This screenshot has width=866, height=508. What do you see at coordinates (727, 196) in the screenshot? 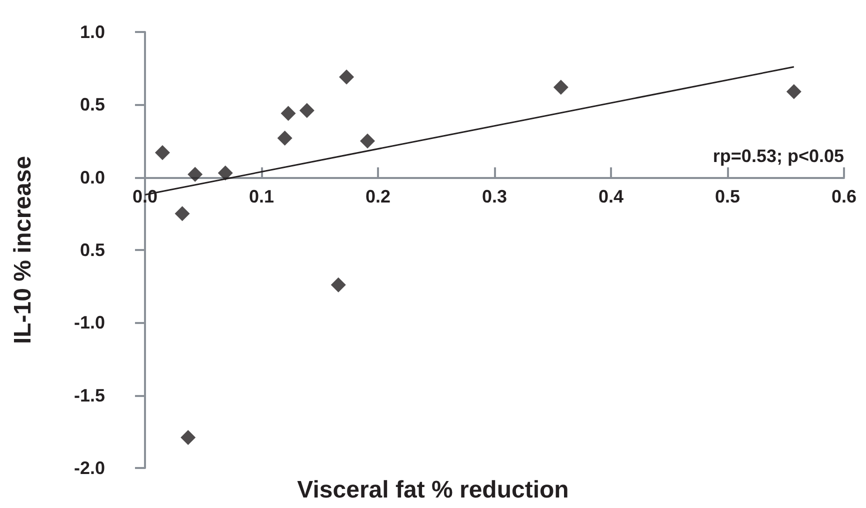
I see `x-tick-label: 0.5` at bounding box center [727, 196].